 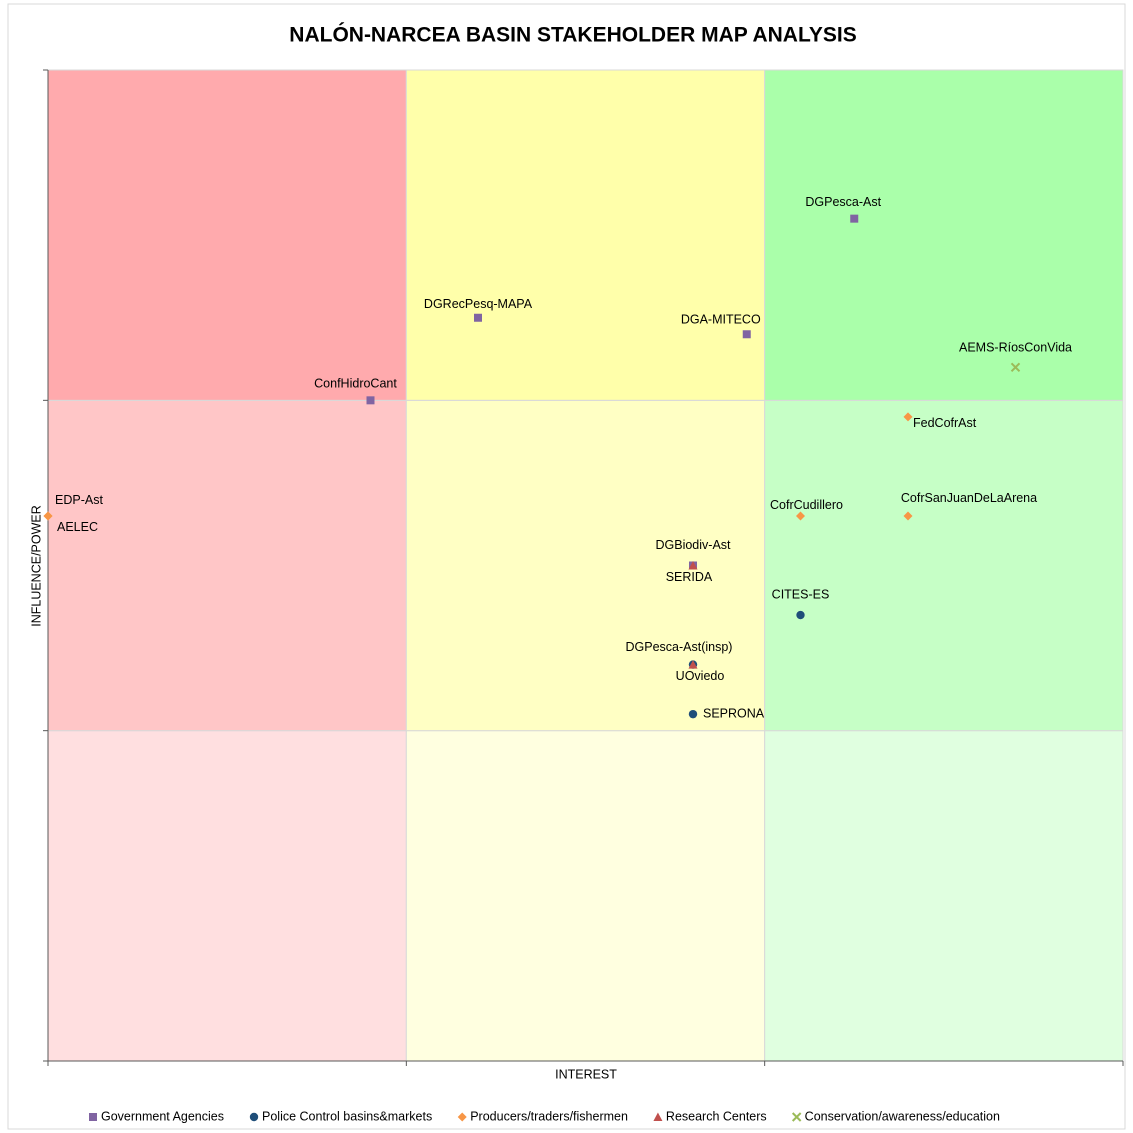 I want to click on y-axis-label: INFLUENCE/POWER, so click(x=36, y=566).